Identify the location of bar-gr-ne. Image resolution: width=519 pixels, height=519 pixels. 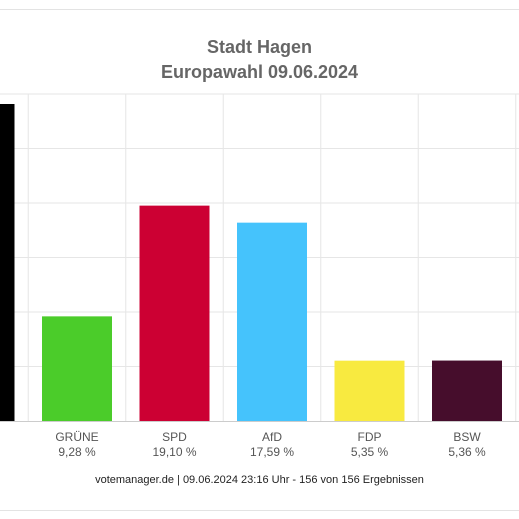
(77, 368).